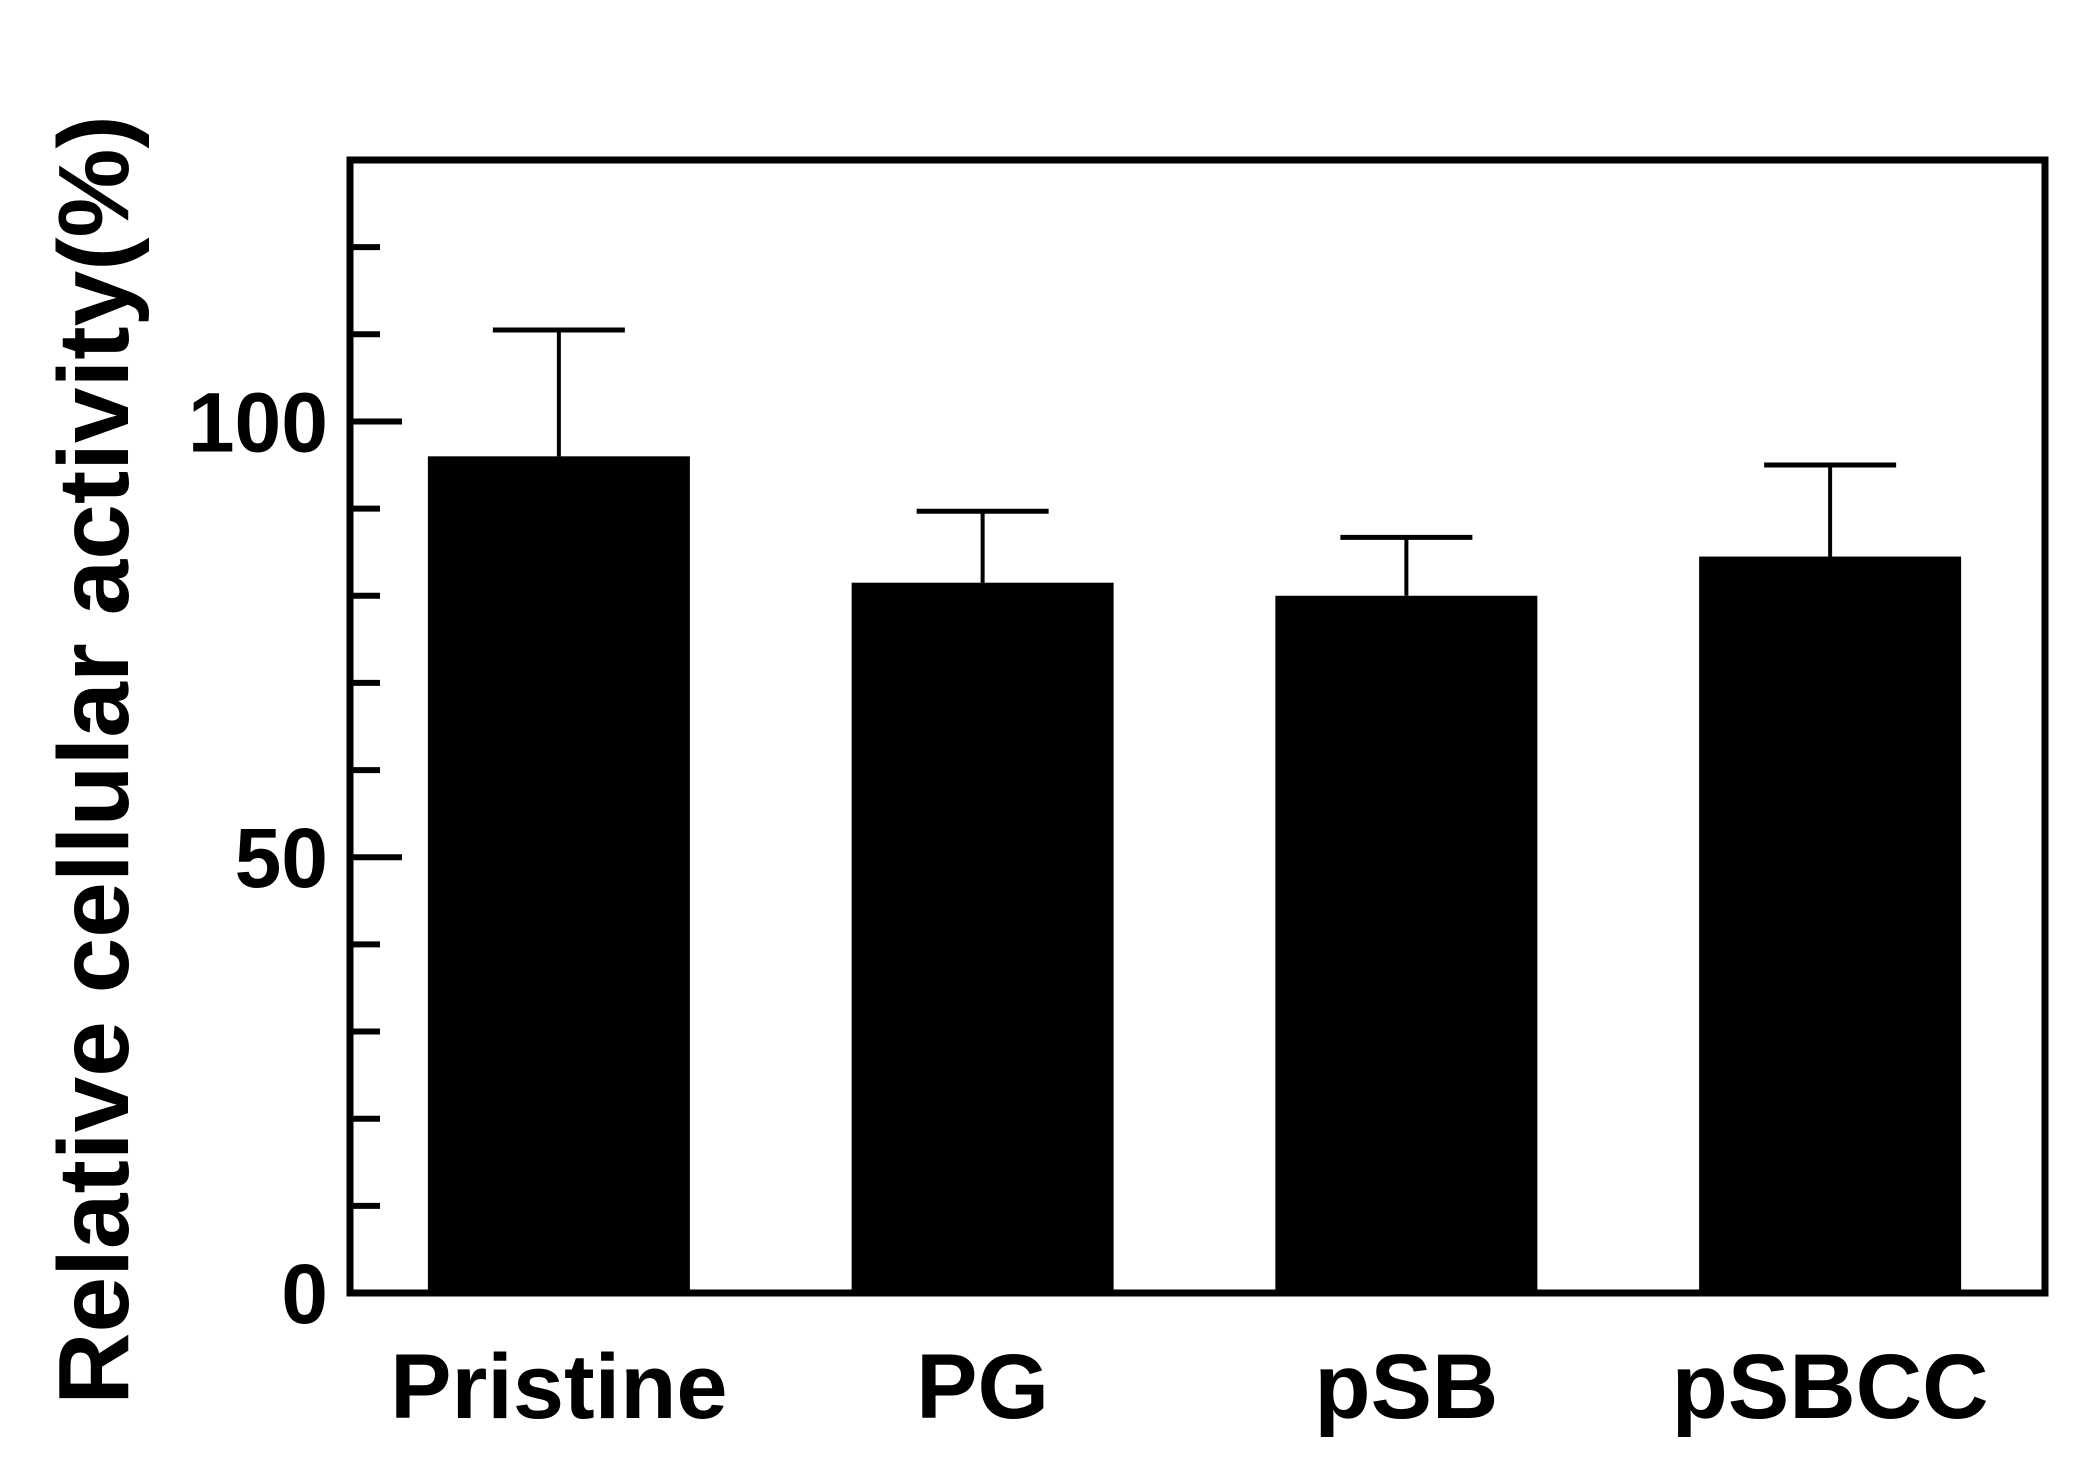 This screenshot has width=2099, height=1471. What do you see at coordinates (1406, 1387) in the screenshot?
I see `x-tick-label: pSB` at bounding box center [1406, 1387].